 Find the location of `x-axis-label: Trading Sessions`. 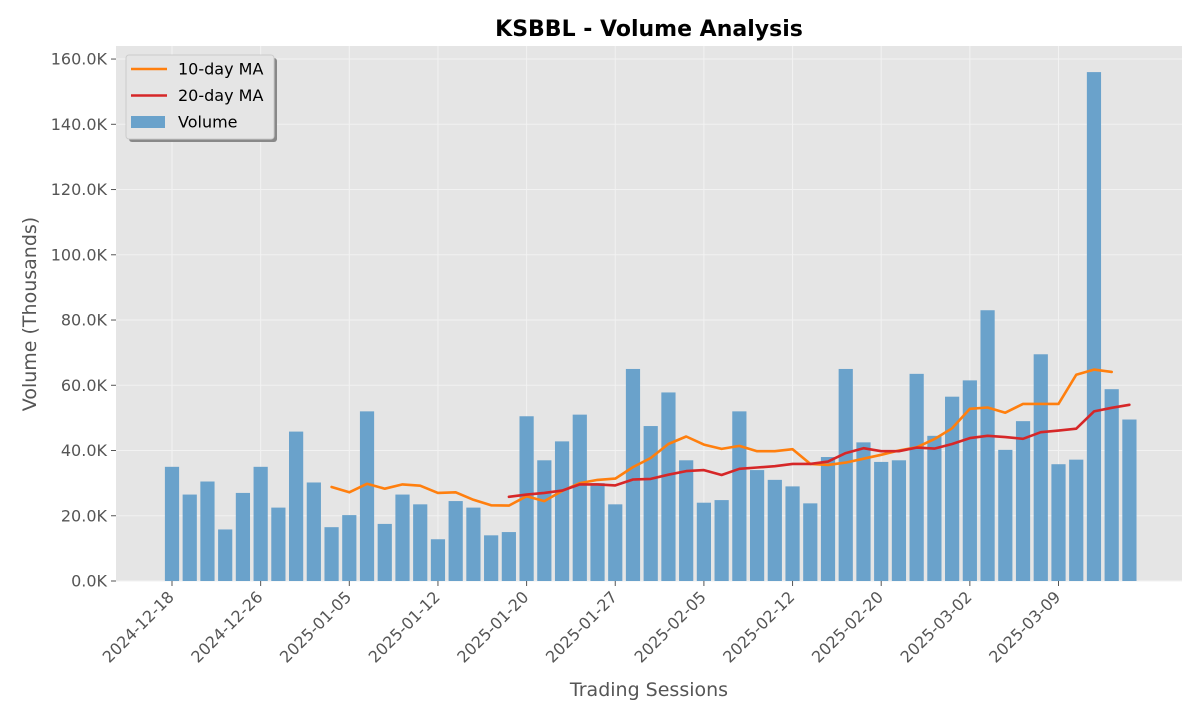

x-axis-label: Trading Sessions is located at coordinates (648, 690).